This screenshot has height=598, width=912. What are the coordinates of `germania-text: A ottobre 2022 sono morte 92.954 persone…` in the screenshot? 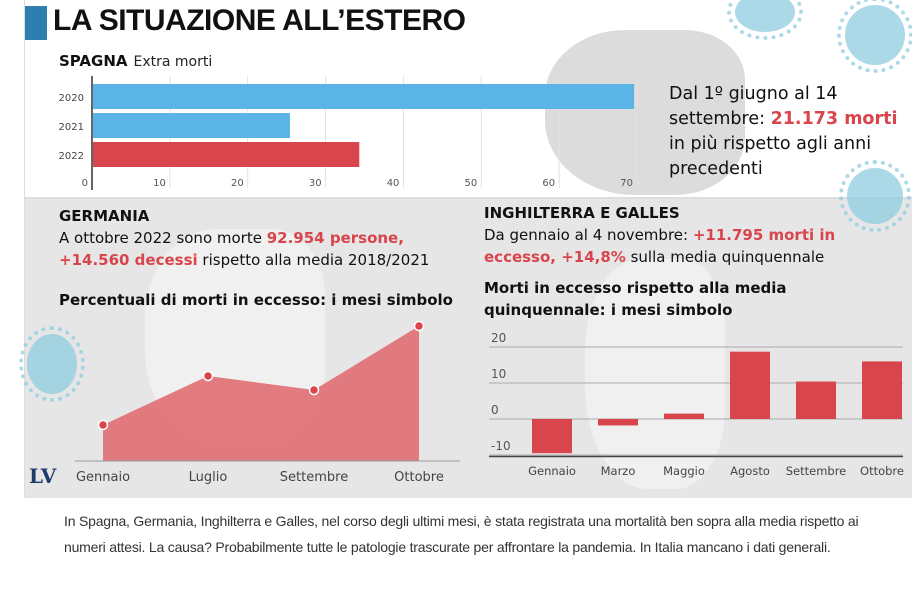 It's located at (249, 249).